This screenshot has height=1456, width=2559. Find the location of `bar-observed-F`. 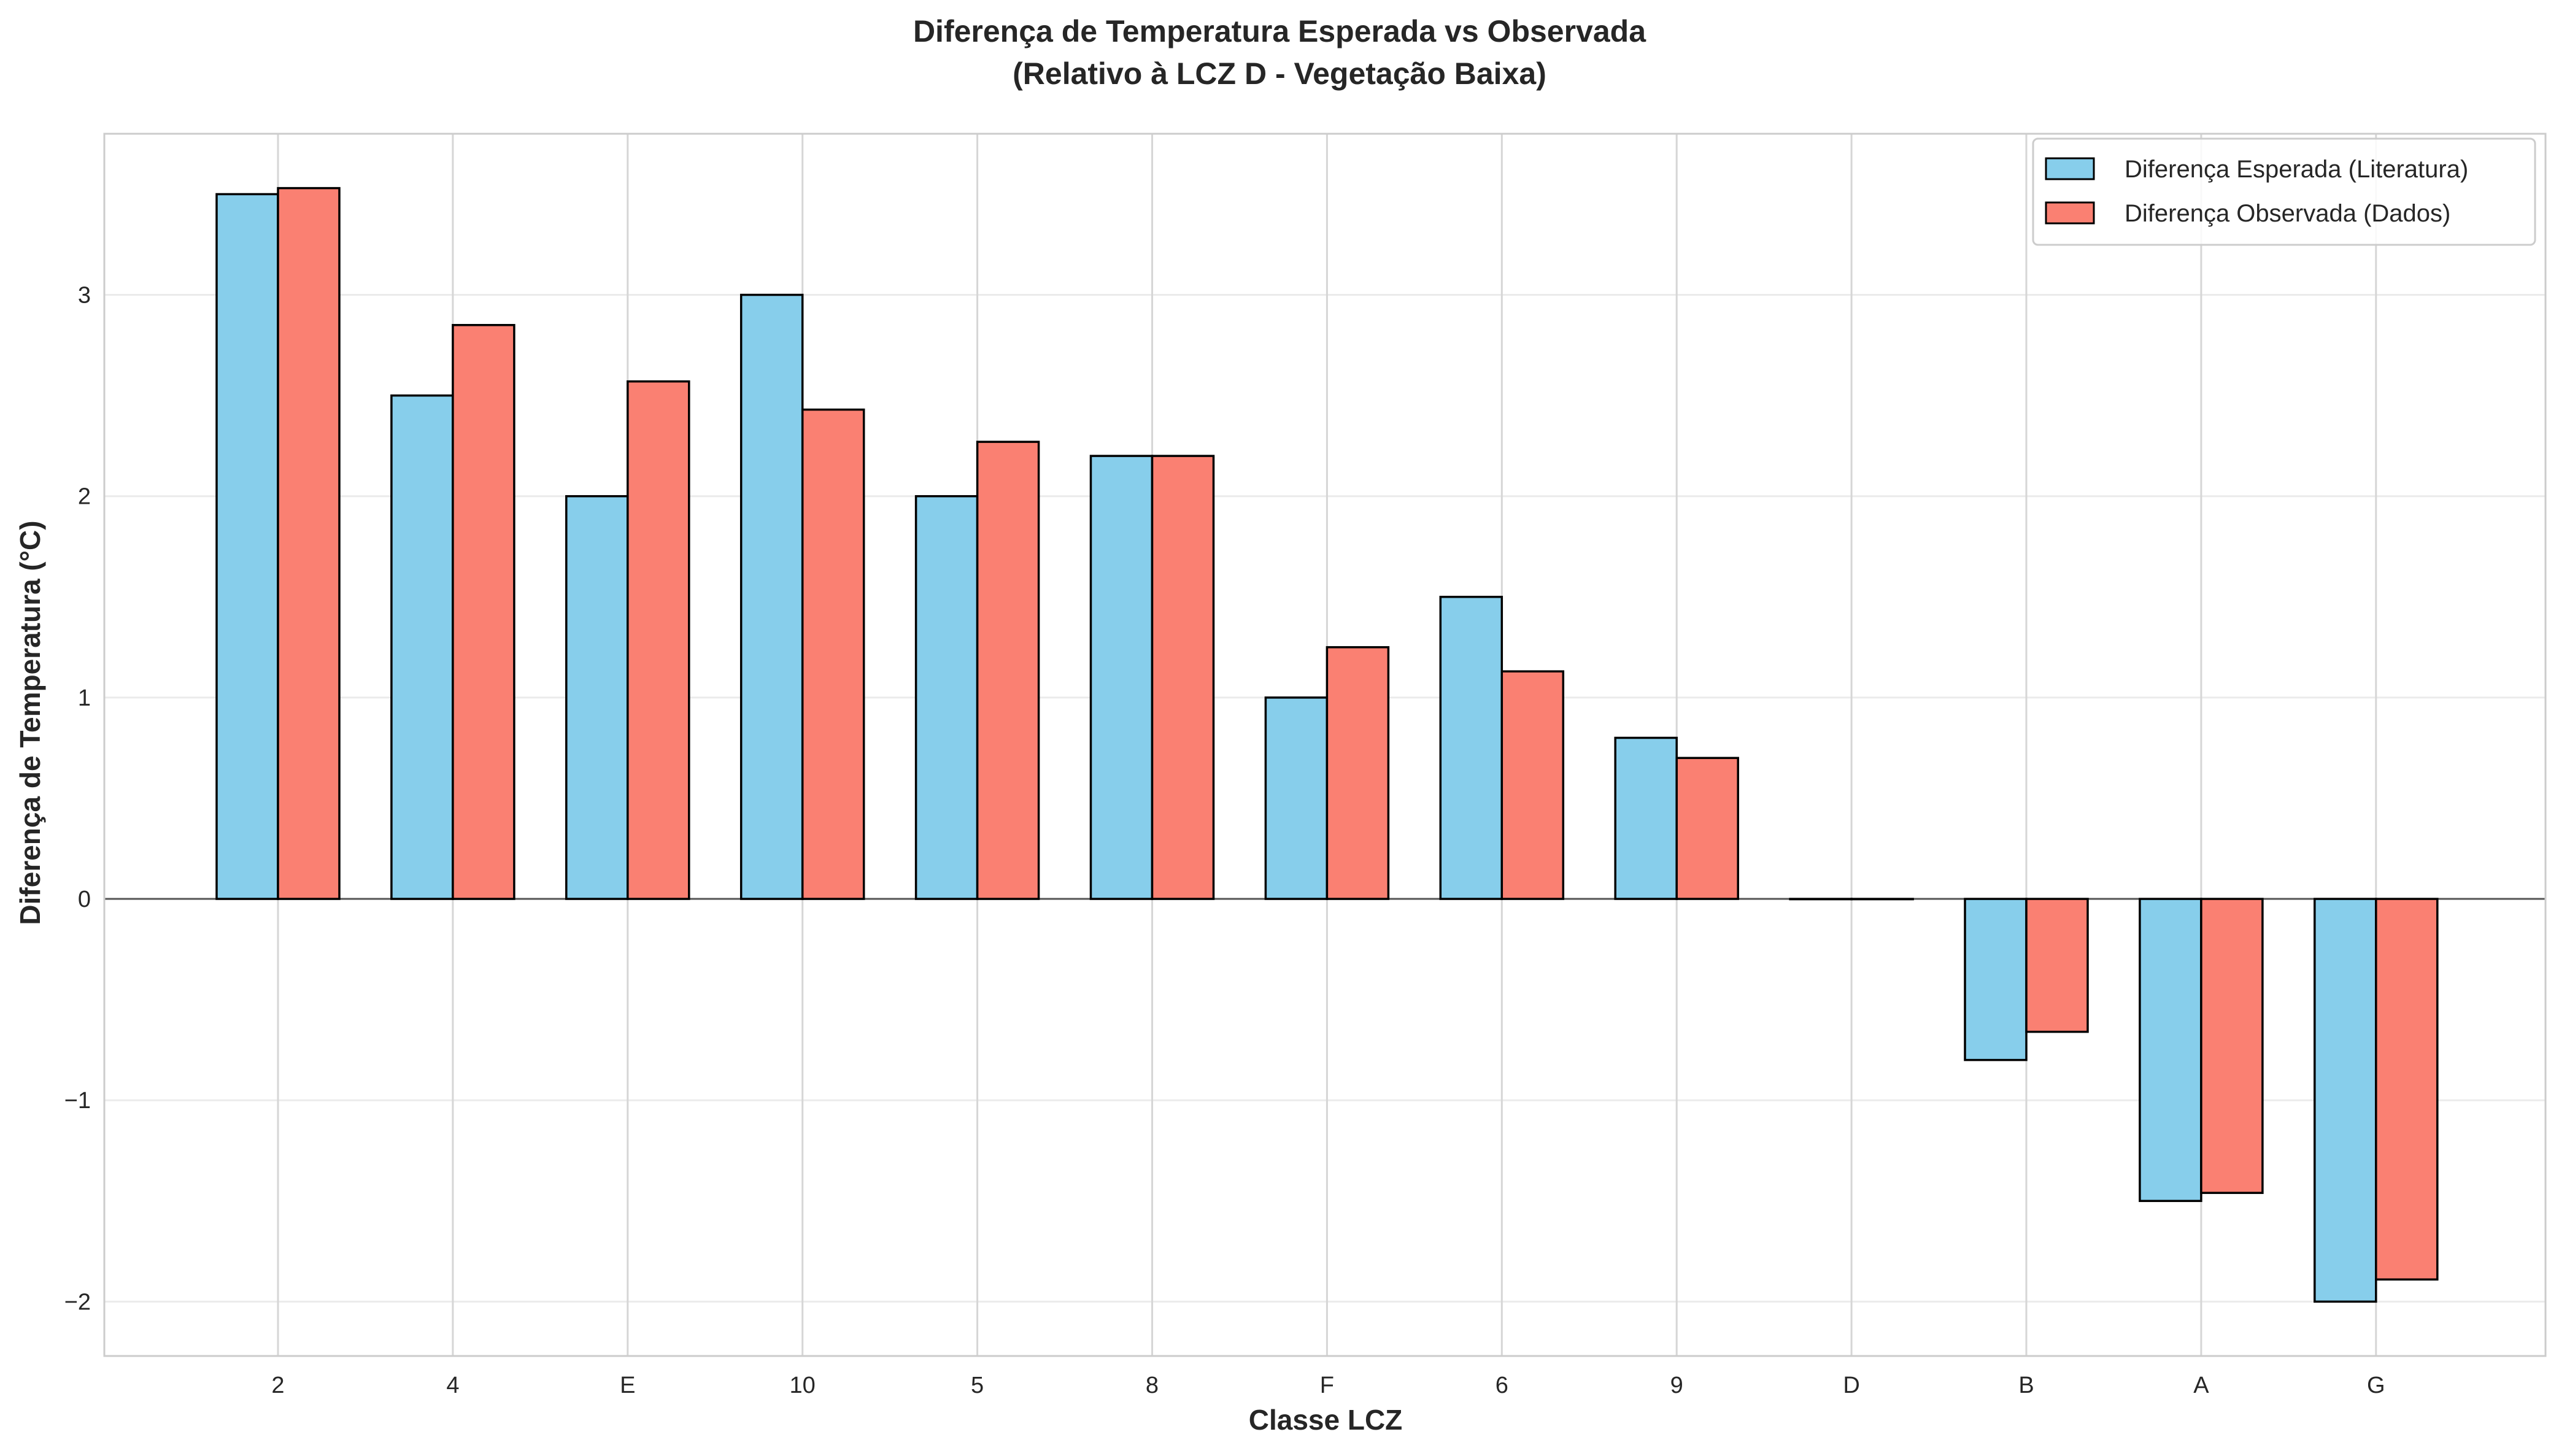

bar-observed-F is located at coordinates (1358, 773).